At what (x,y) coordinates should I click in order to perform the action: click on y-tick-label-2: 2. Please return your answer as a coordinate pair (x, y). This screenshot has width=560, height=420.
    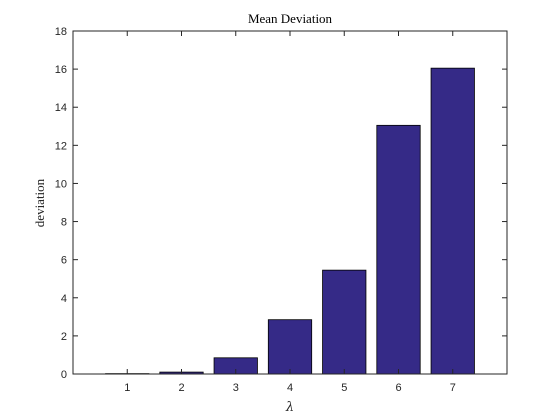
    Looking at the image, I should click on (64, 337).